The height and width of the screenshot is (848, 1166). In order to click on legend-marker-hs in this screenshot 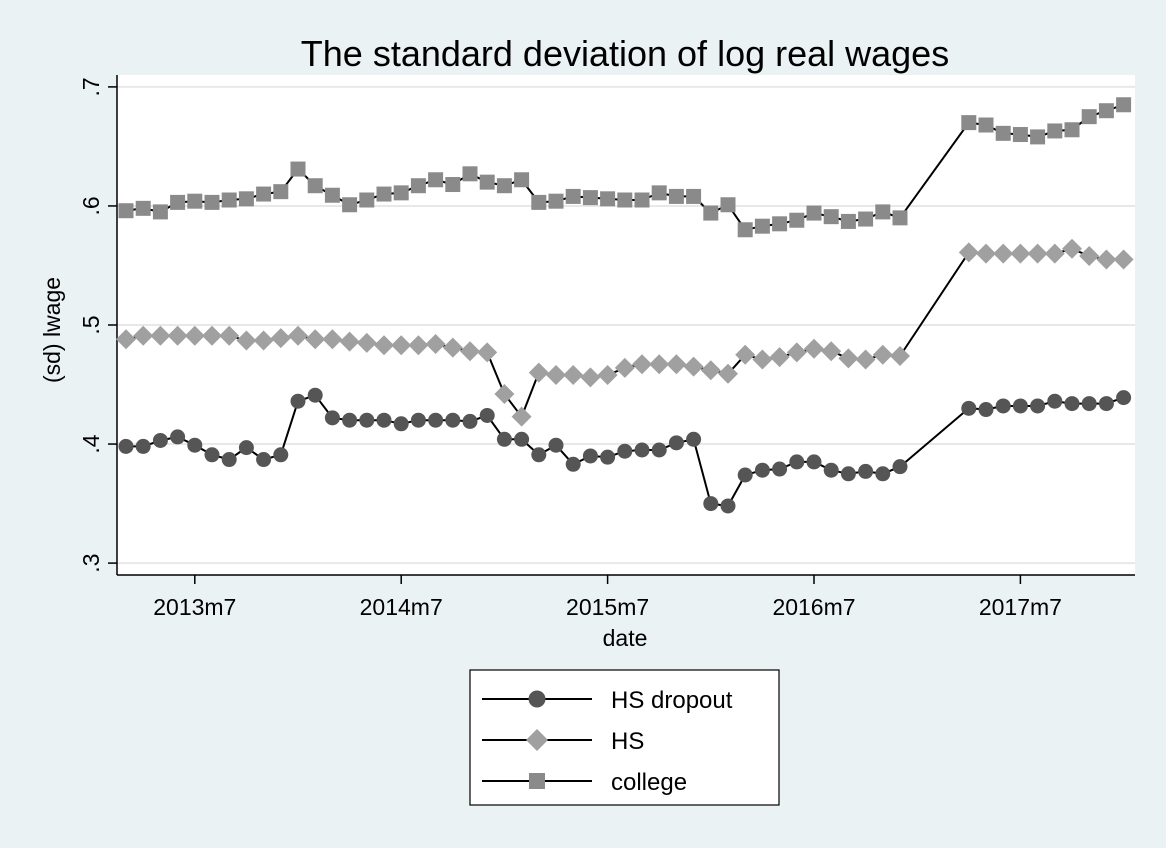, I will do `click(537, 740)`.